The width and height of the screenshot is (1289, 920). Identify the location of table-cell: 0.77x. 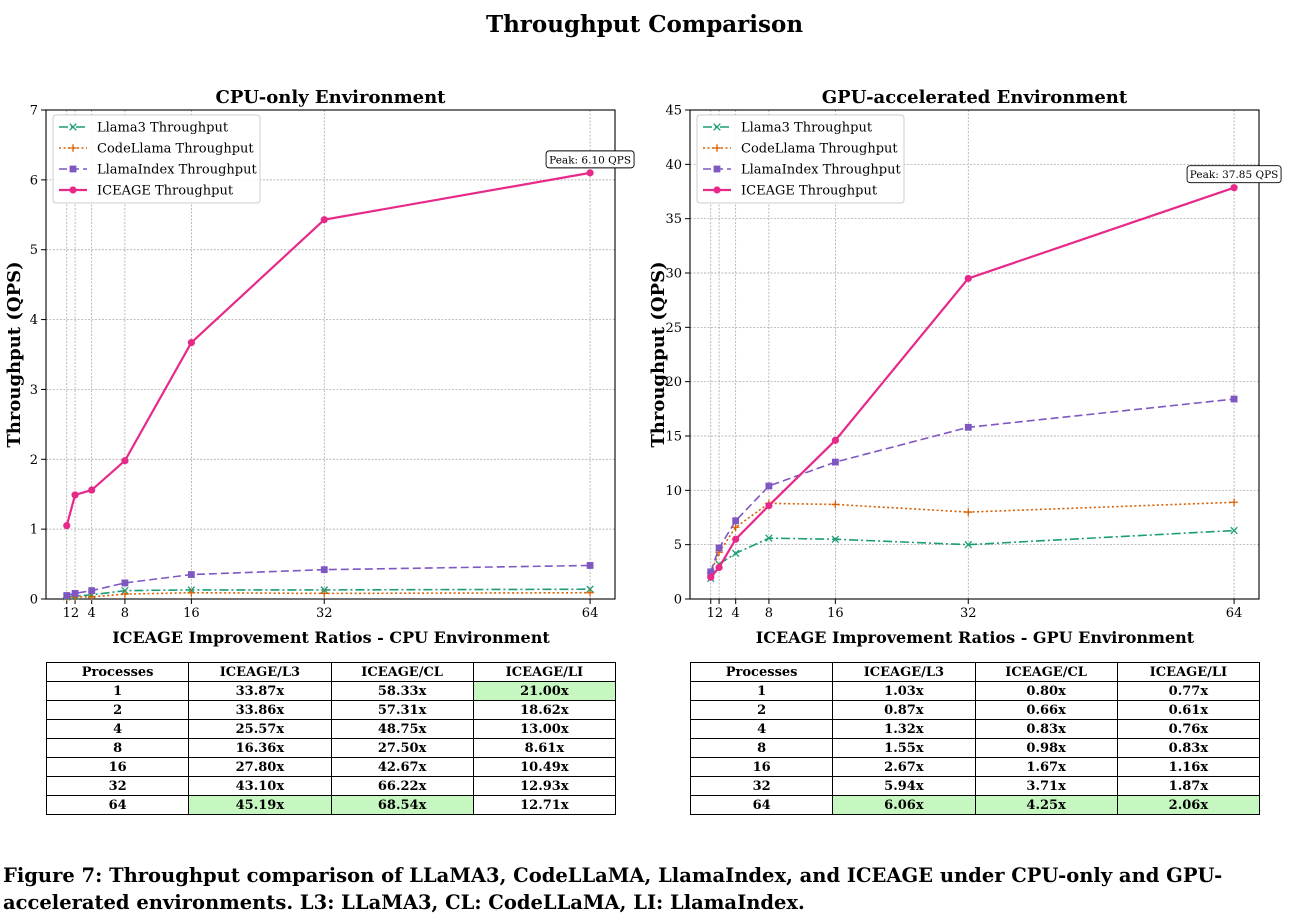
(1188, 691).